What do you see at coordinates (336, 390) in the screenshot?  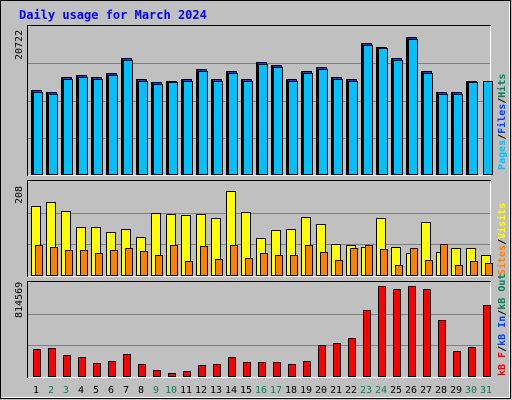 I see `day-label-21: 21` at bounding box center [336, 390].